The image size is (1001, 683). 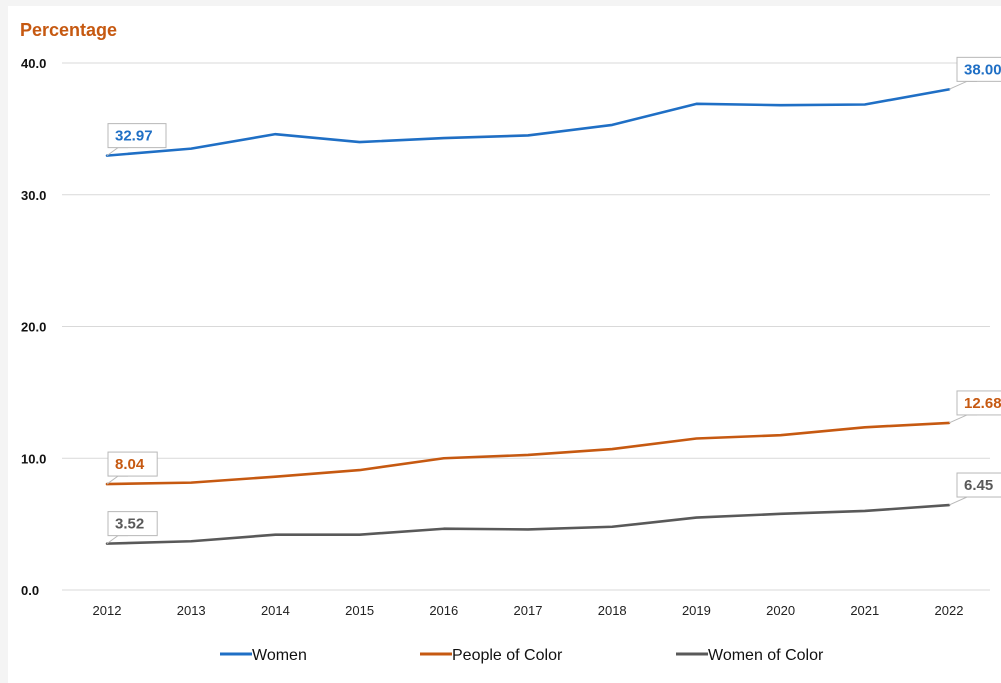 I want to click on data-label-text: 8.04, so click(x=130, y=464).